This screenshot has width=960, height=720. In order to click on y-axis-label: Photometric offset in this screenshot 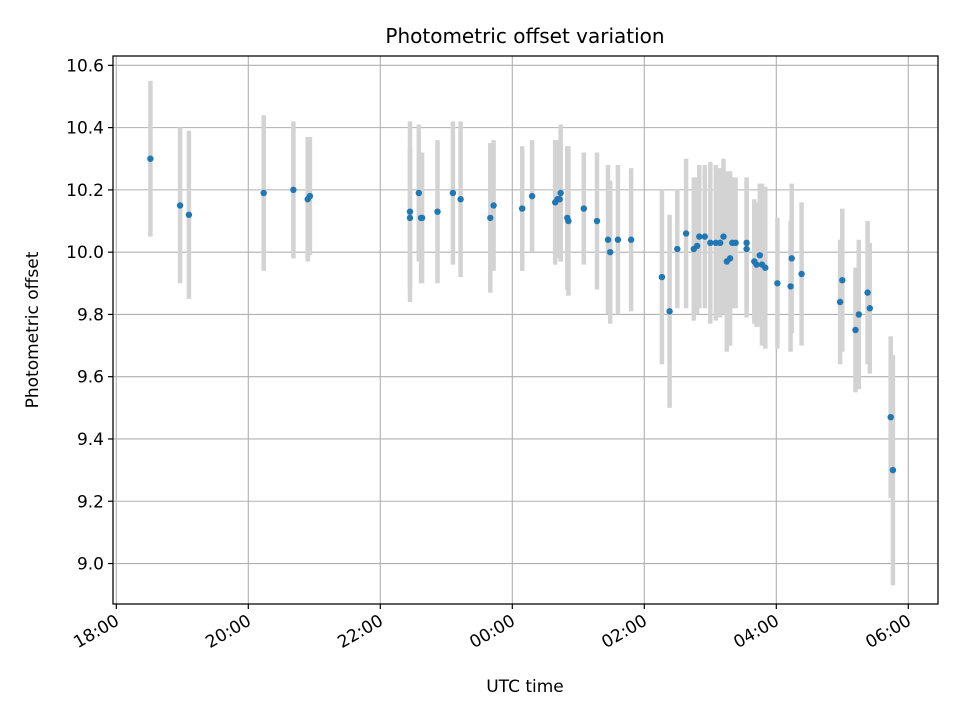, I will do `click(33, 329)`.